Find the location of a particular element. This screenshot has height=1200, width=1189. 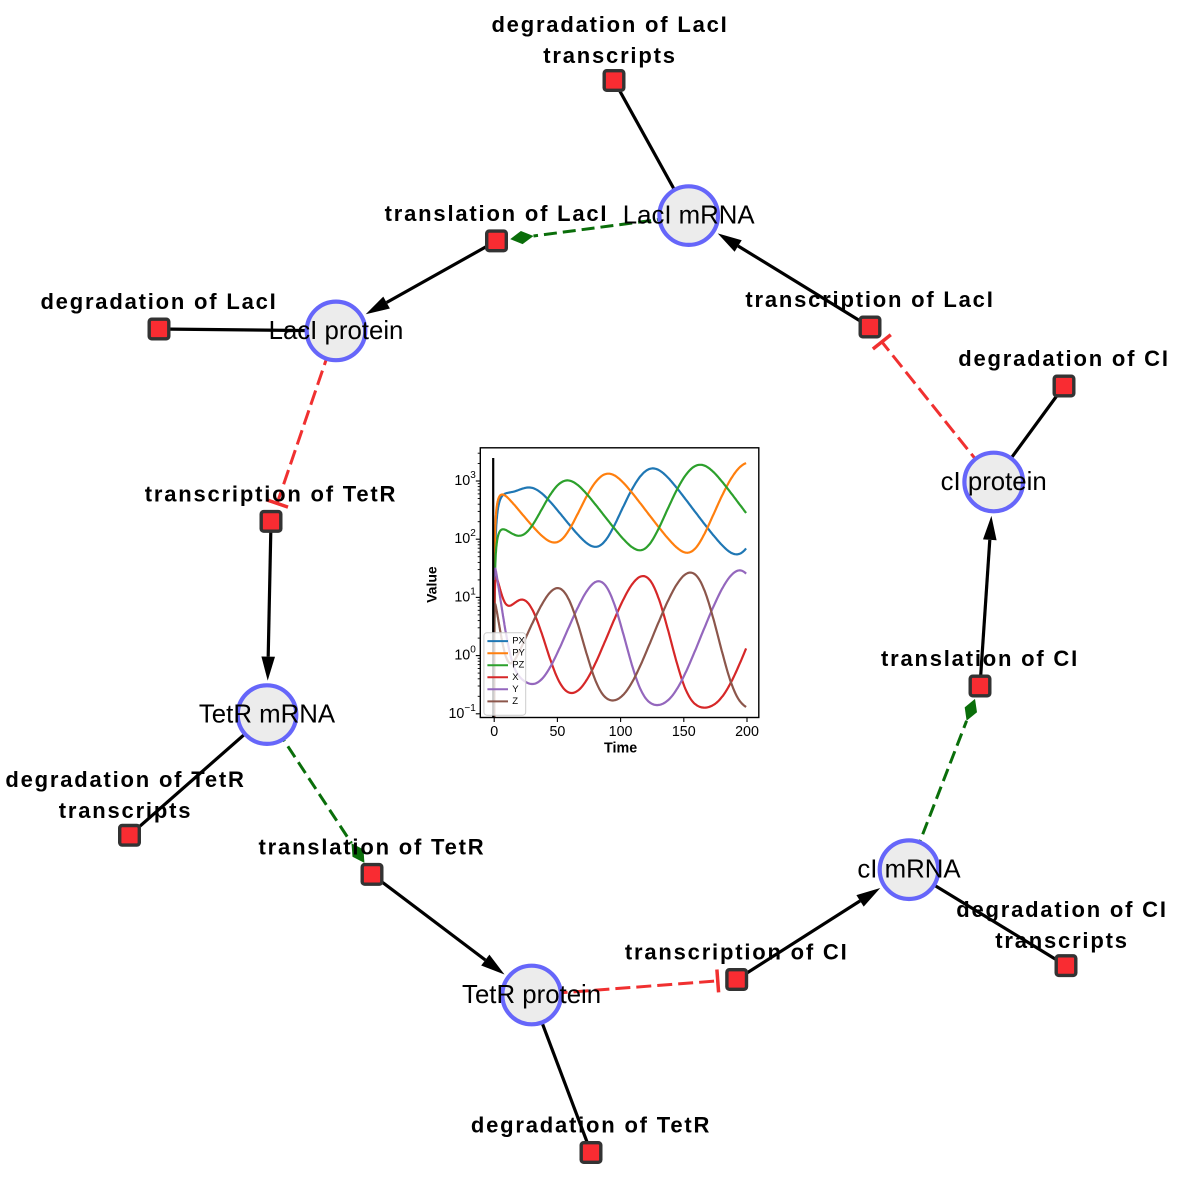

svg-text: translation of CI is located at coordinates (980, 658).